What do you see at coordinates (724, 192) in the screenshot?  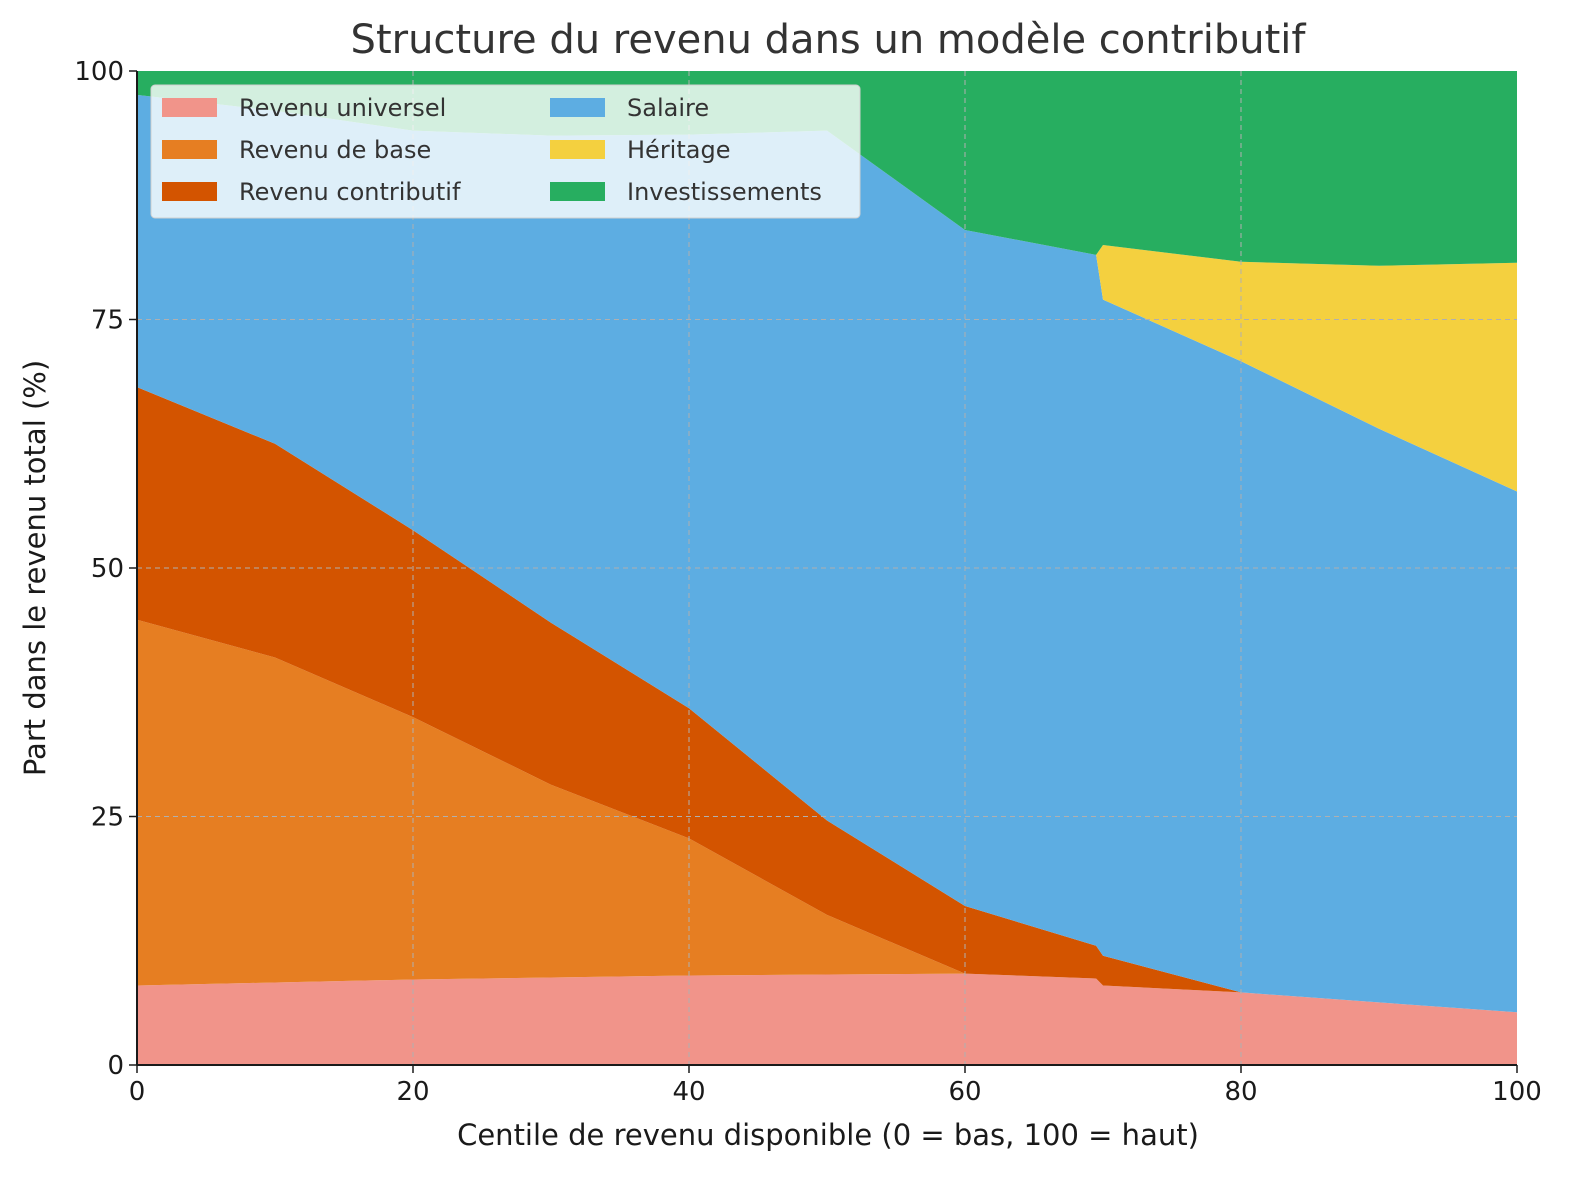 I see `legend-label: Investissements` at bounding box center [724, 192].